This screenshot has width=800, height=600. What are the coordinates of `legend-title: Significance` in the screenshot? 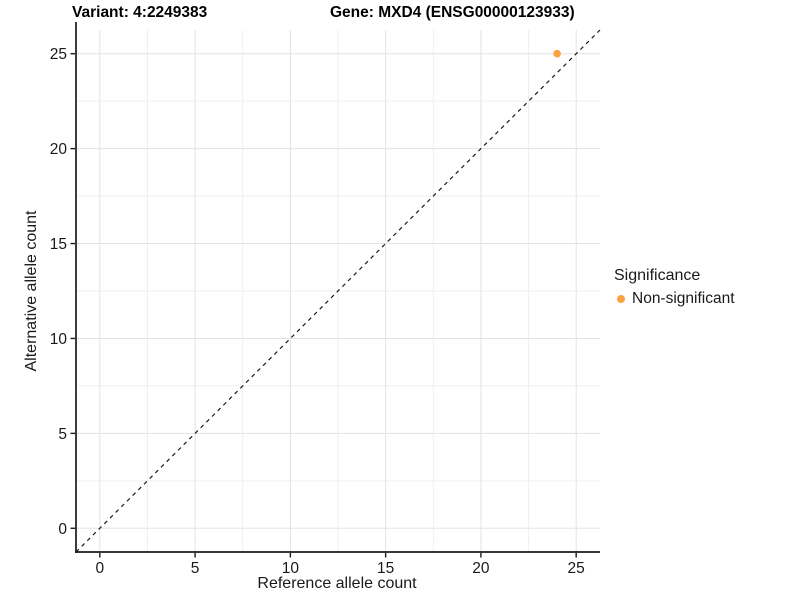 It's located at (657, 275).